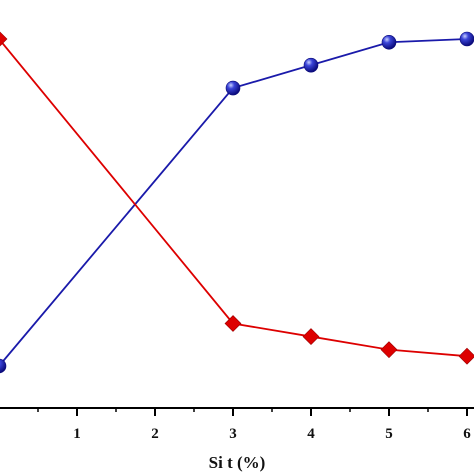  What do you see at coordinates (389, 434) in the screenshot?
I see `x-tick-label: 5` at bounding box center [389, 434].